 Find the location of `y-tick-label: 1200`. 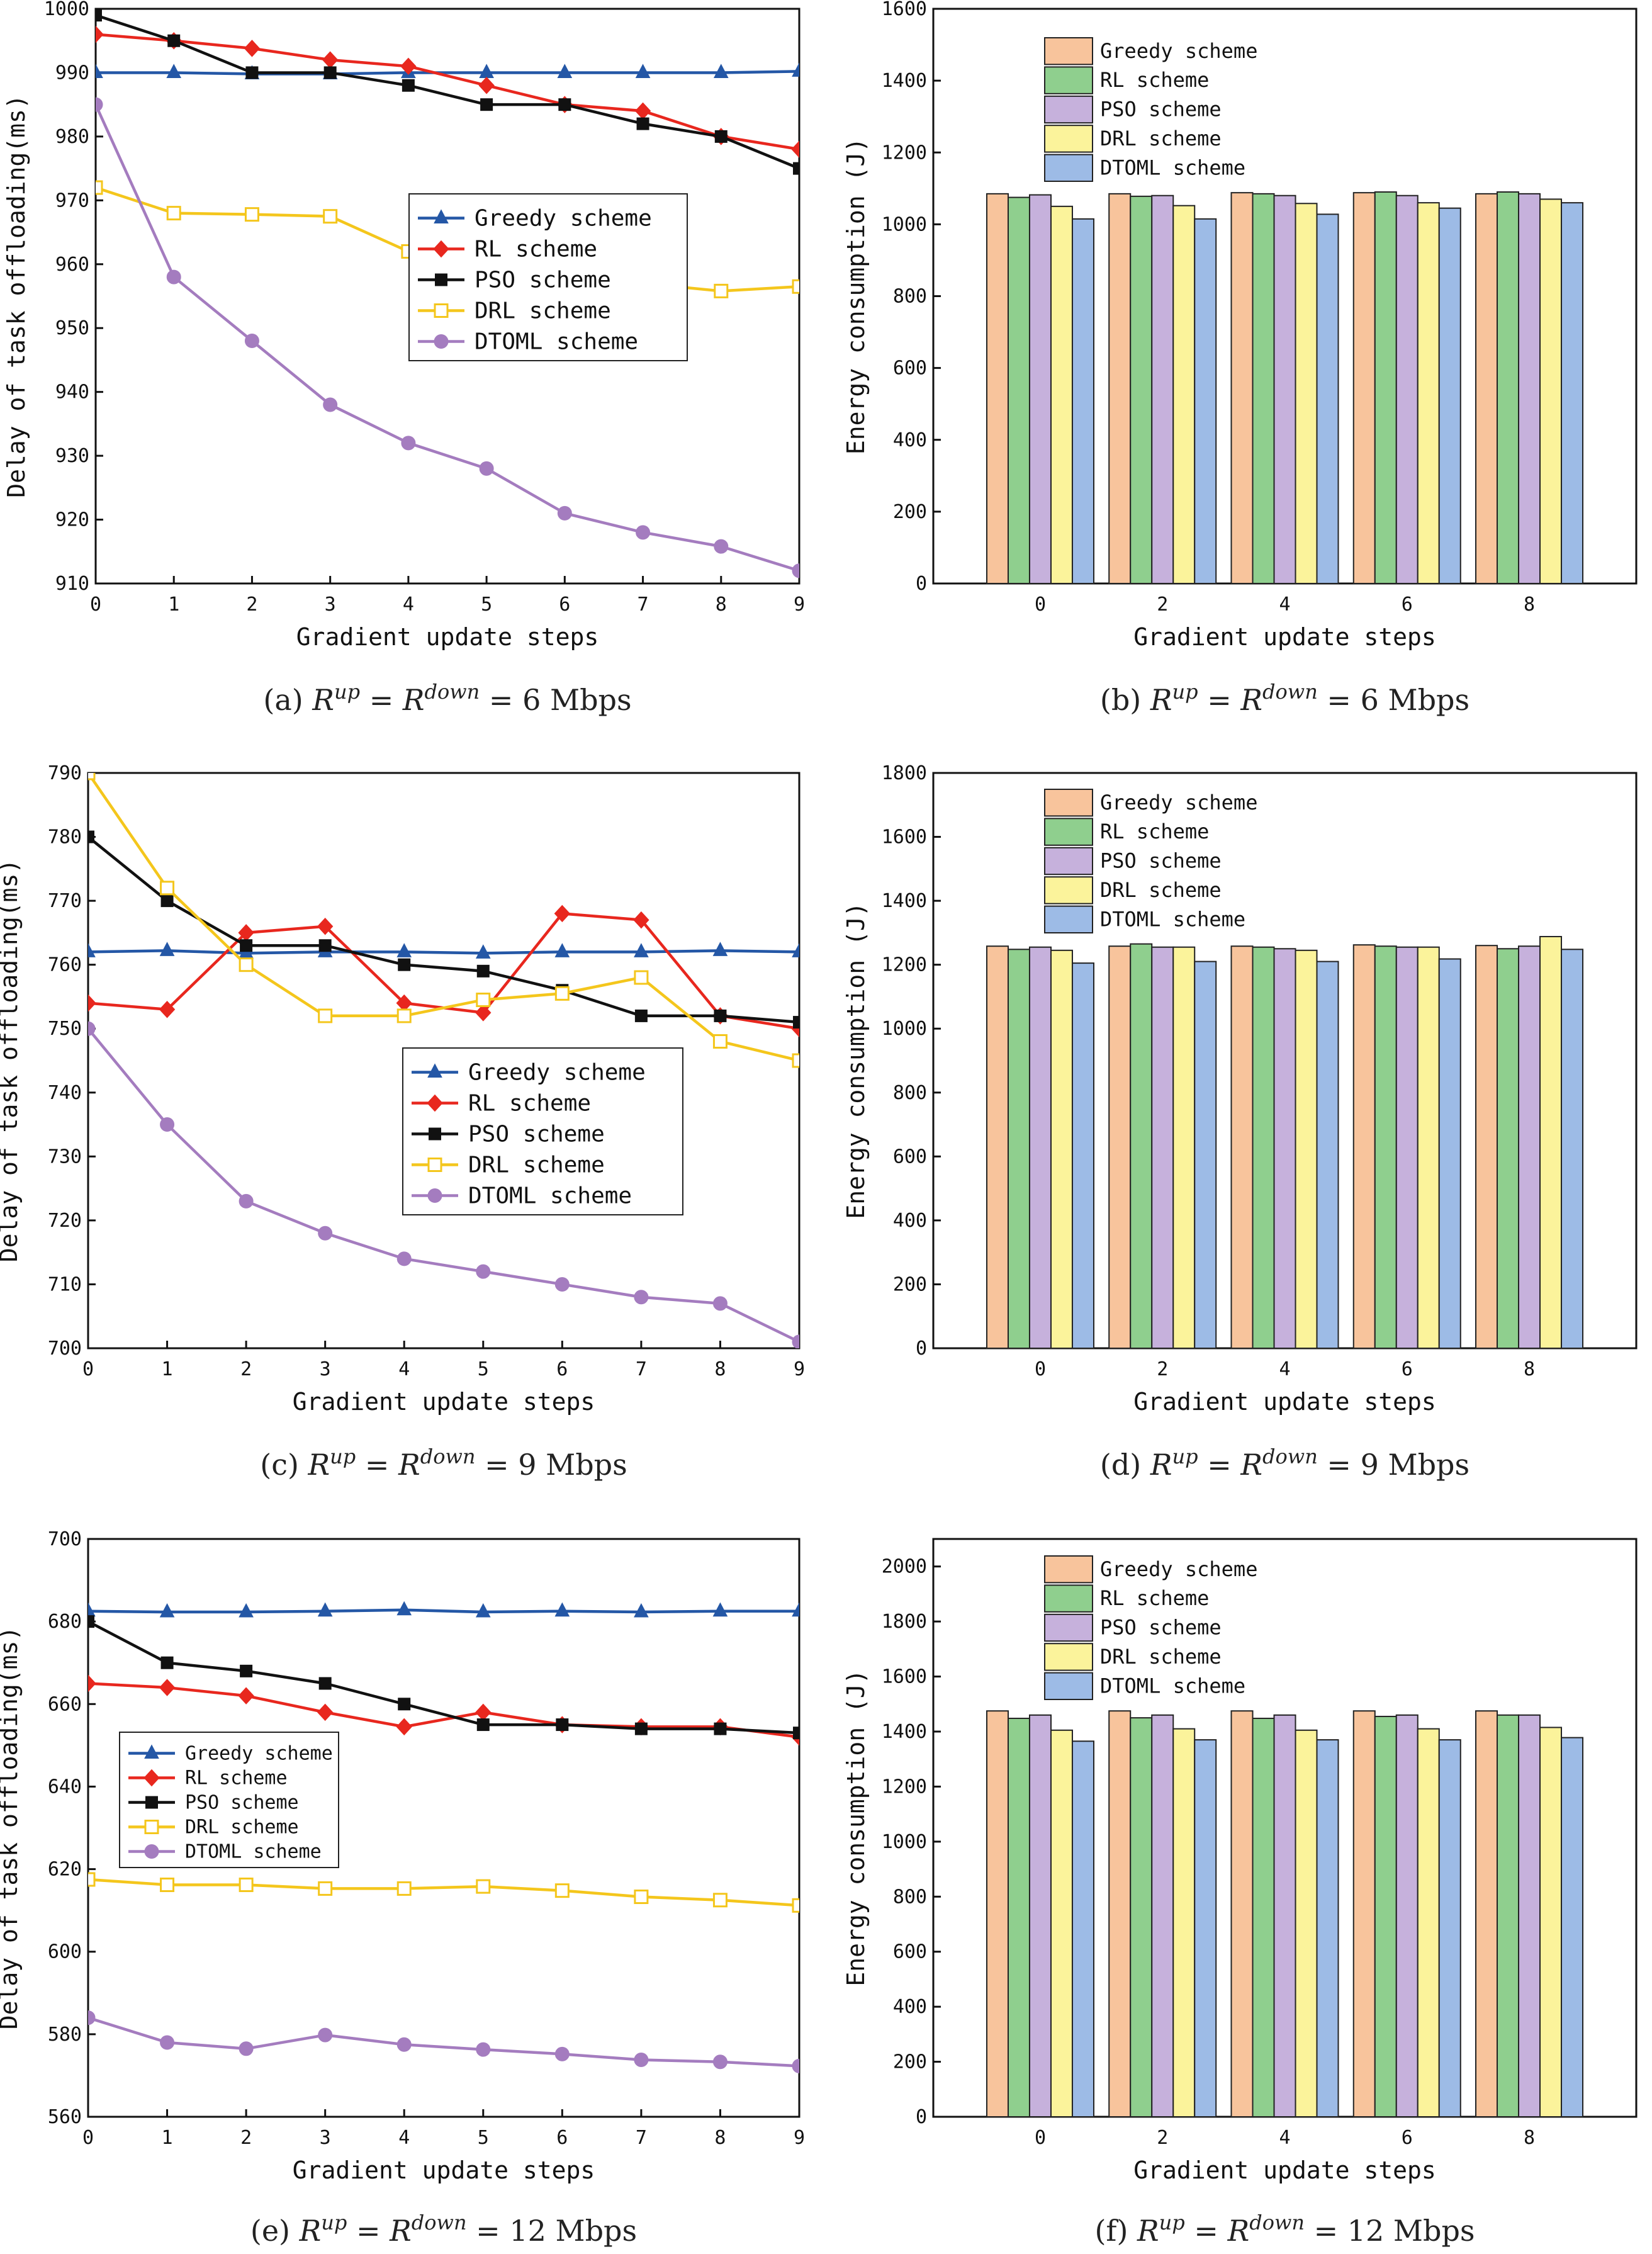

y-tick-label: 1200 is located at coordinates (904, 1787).